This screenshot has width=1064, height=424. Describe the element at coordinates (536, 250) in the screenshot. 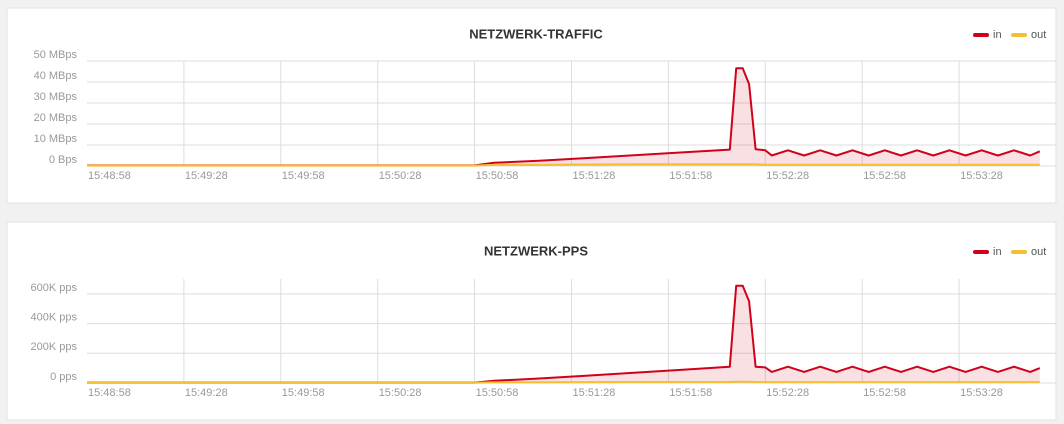

I see `chart-title: NETZWERK-PPS` at that location.